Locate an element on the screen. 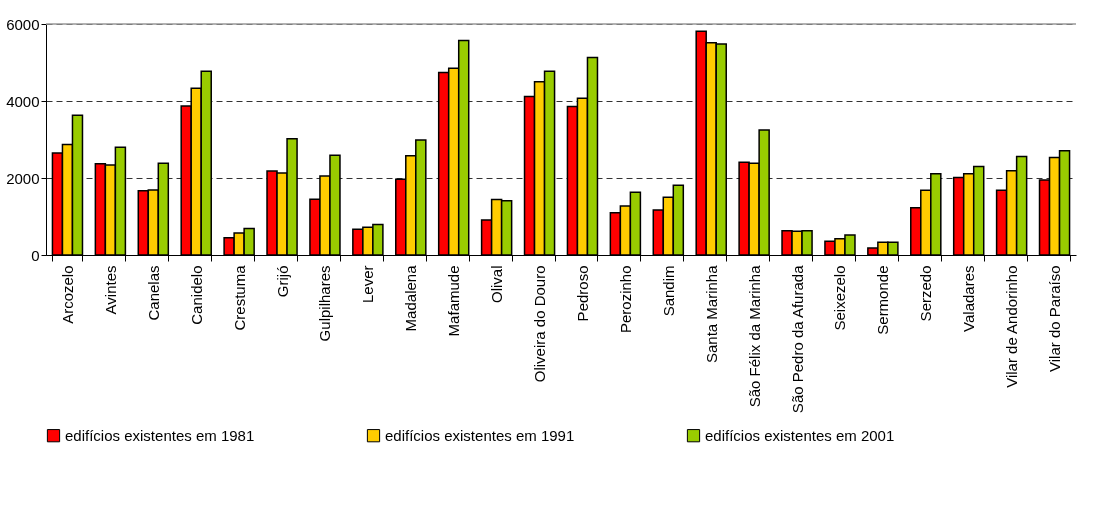 The width and height of the screenshot is (1112, 527). y-tick-label: 0 is located at coordinates (35, 255).